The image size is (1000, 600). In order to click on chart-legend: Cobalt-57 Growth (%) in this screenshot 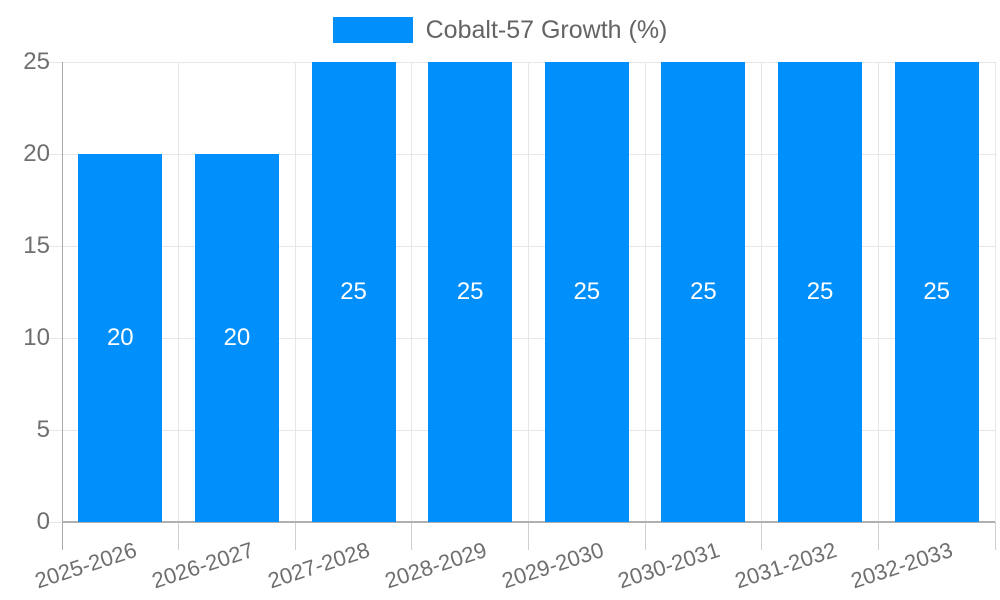, I will do `click(500, 30)`.